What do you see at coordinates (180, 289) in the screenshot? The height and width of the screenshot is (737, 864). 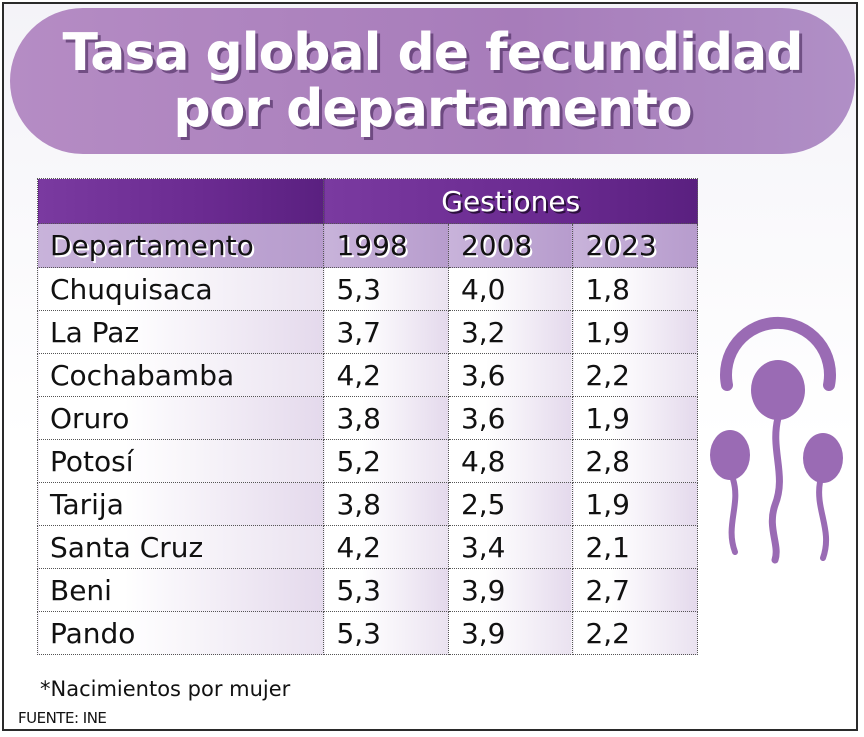 I see `cell-departamento: Chuquisaca` at bounding box center [180, 289].